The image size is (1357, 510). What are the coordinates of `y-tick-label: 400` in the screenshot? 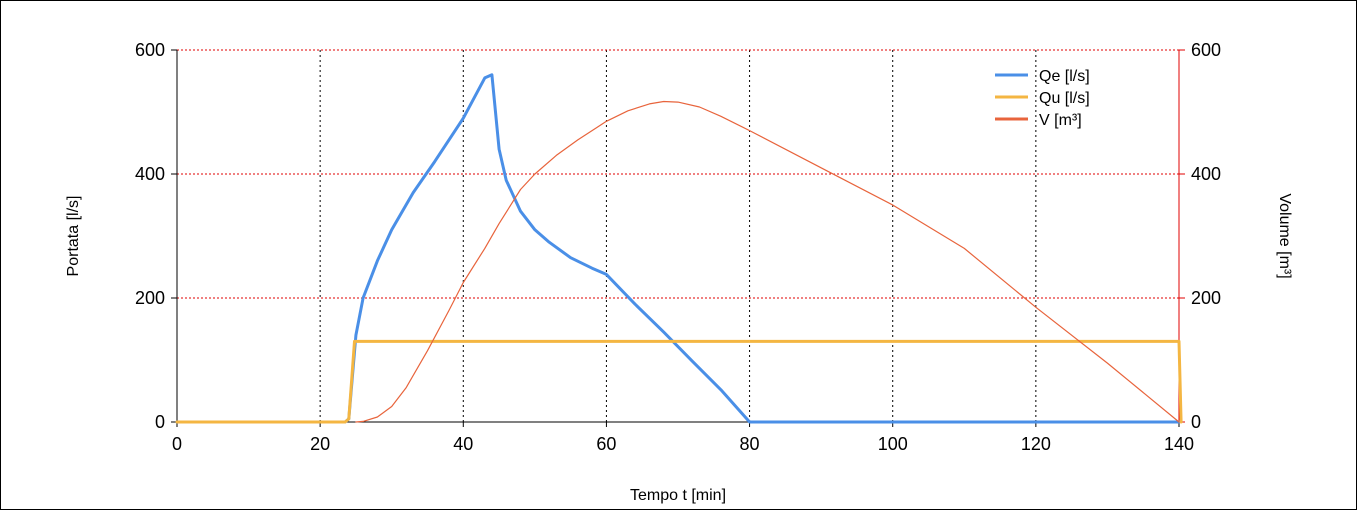 It's located at (150, 174).